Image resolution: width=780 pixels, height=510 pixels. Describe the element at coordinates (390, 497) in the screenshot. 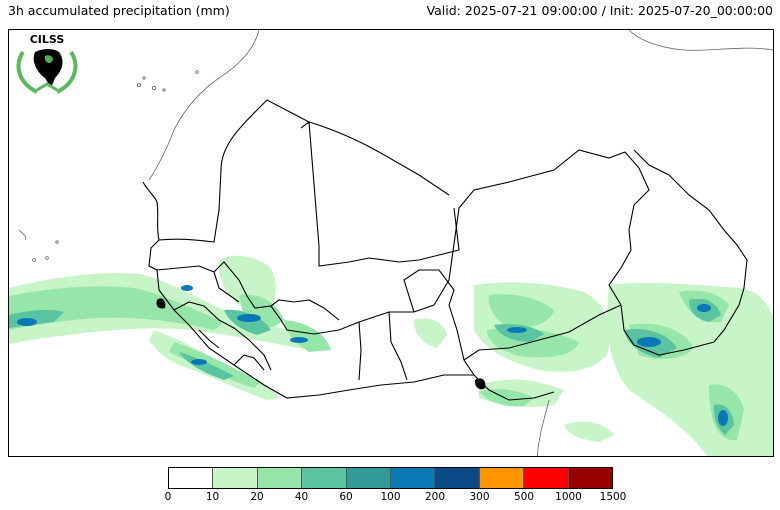

I see `colorbar-tick-label: 100` at that location.